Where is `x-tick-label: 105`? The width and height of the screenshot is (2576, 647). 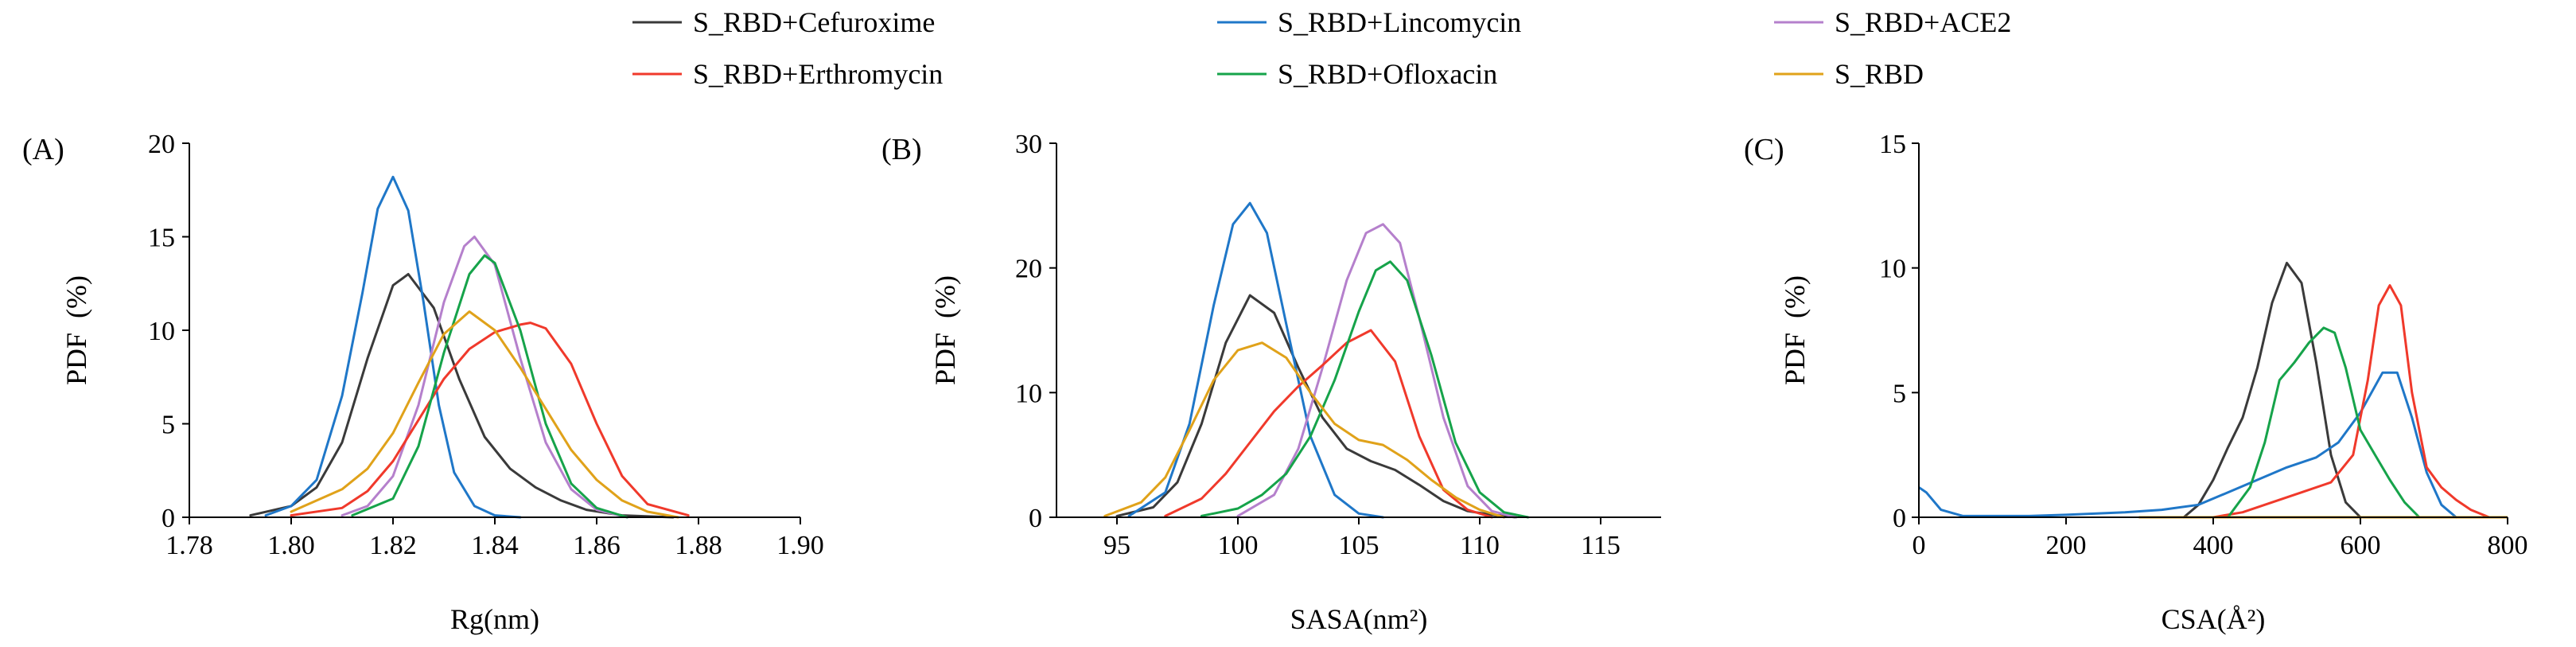 x-tick-label: 105 is located at coordinates (1359, 545).